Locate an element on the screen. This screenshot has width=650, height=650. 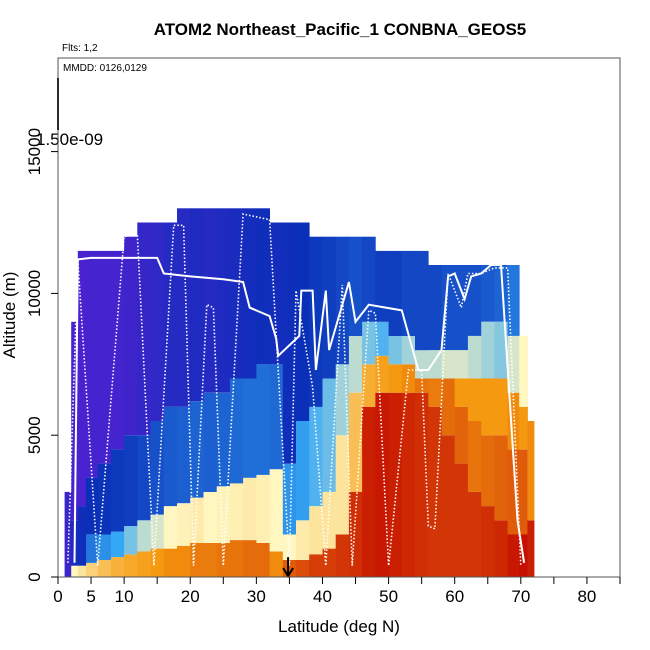
dates-note: MMDD: 0126,0129 is located at coordinates (105, 68).